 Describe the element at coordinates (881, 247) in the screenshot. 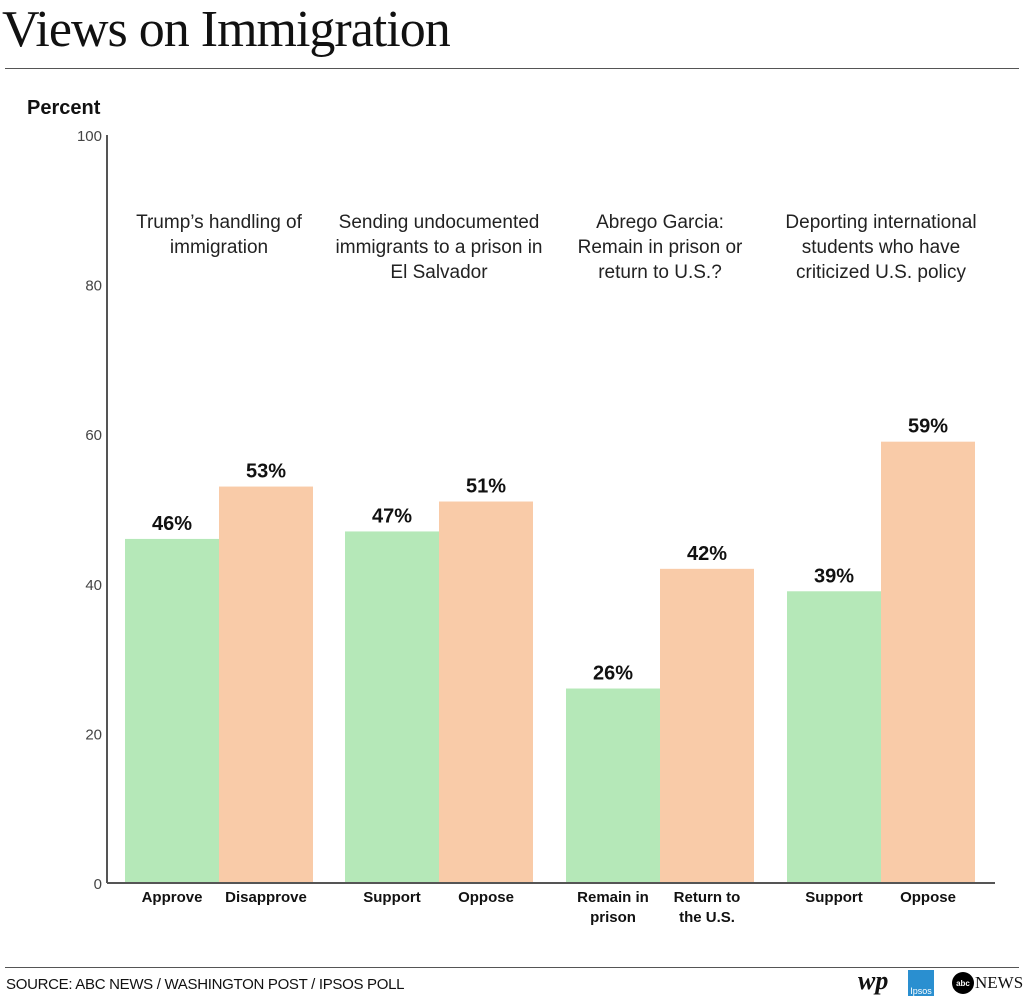

I see `group-title: students who have` at that location.